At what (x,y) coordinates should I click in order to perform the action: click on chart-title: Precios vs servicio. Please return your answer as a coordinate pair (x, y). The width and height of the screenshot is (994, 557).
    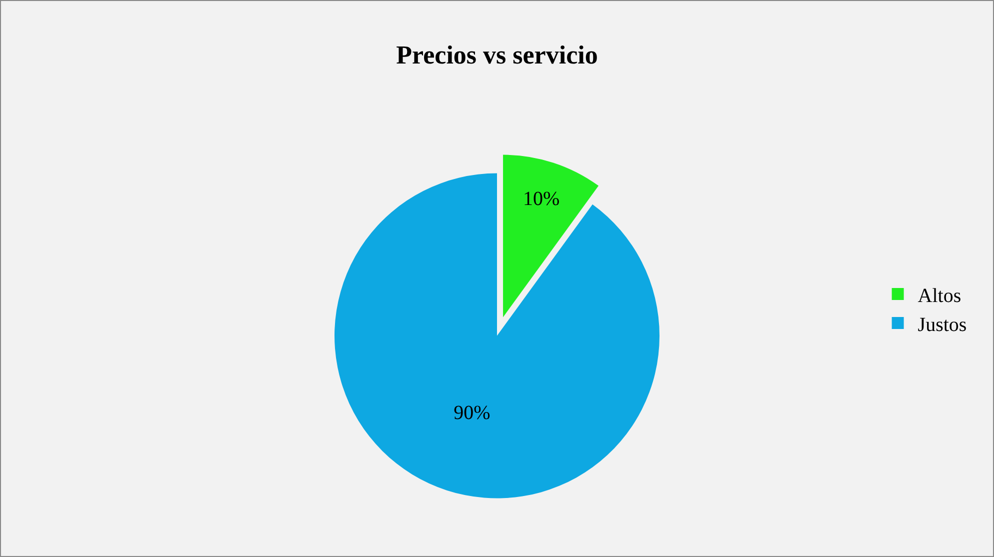
    Looking at the image, I should click on (497, 55).